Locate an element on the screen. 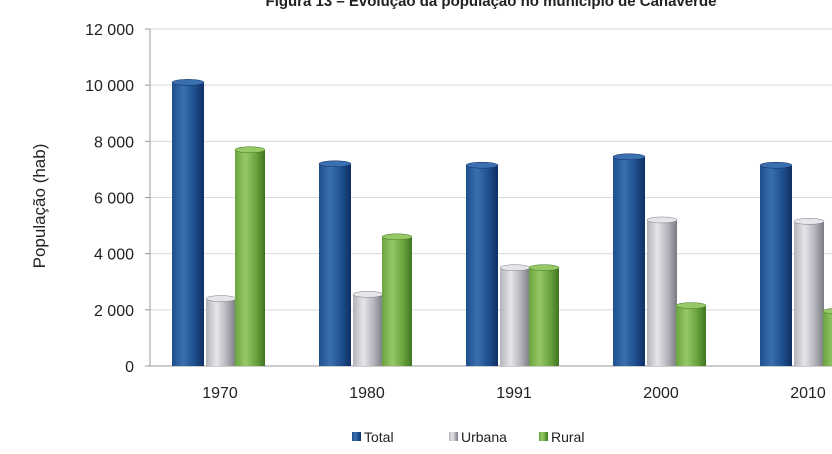  bar-rural-2000 is located at coordinates (691, 334).